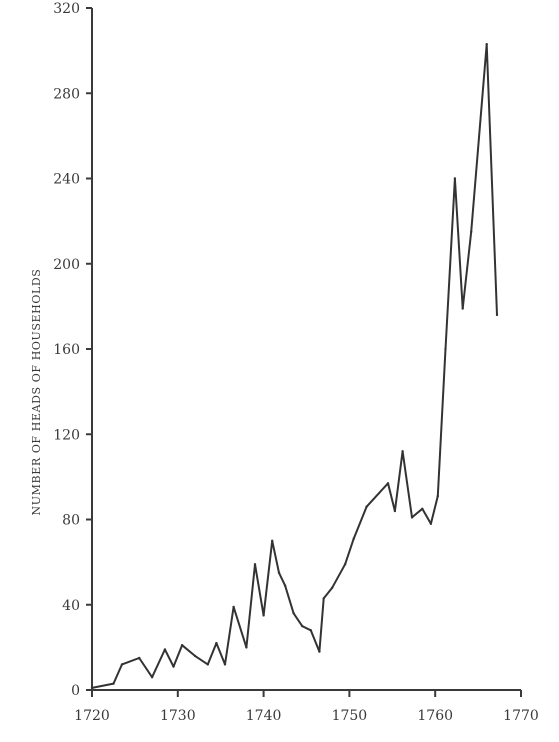  What do you see at coordinates (66, 94) in the screenshot?
I see `y-tick-label: 280` at bounding box center [66, 94].